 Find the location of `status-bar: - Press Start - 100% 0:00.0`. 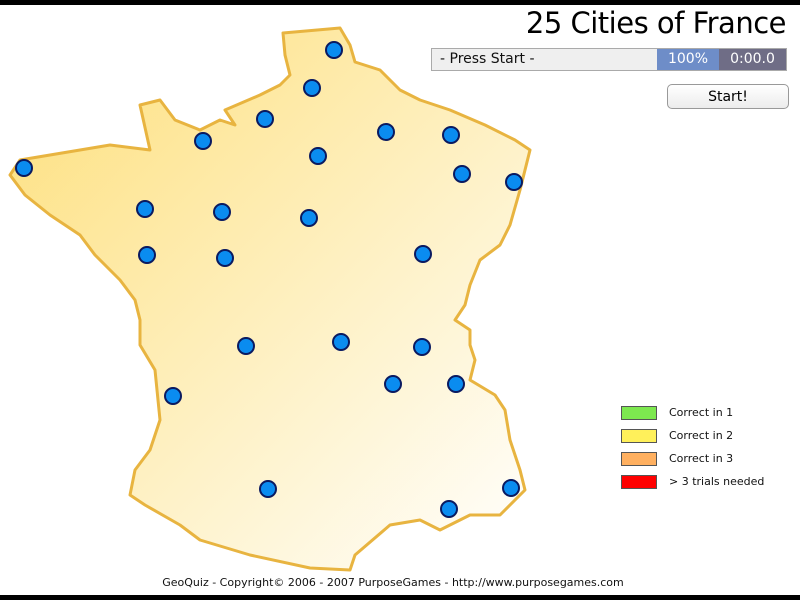

status-bar: - Press Start - 100% 0:00.0 is located at coordinates (609, 59).